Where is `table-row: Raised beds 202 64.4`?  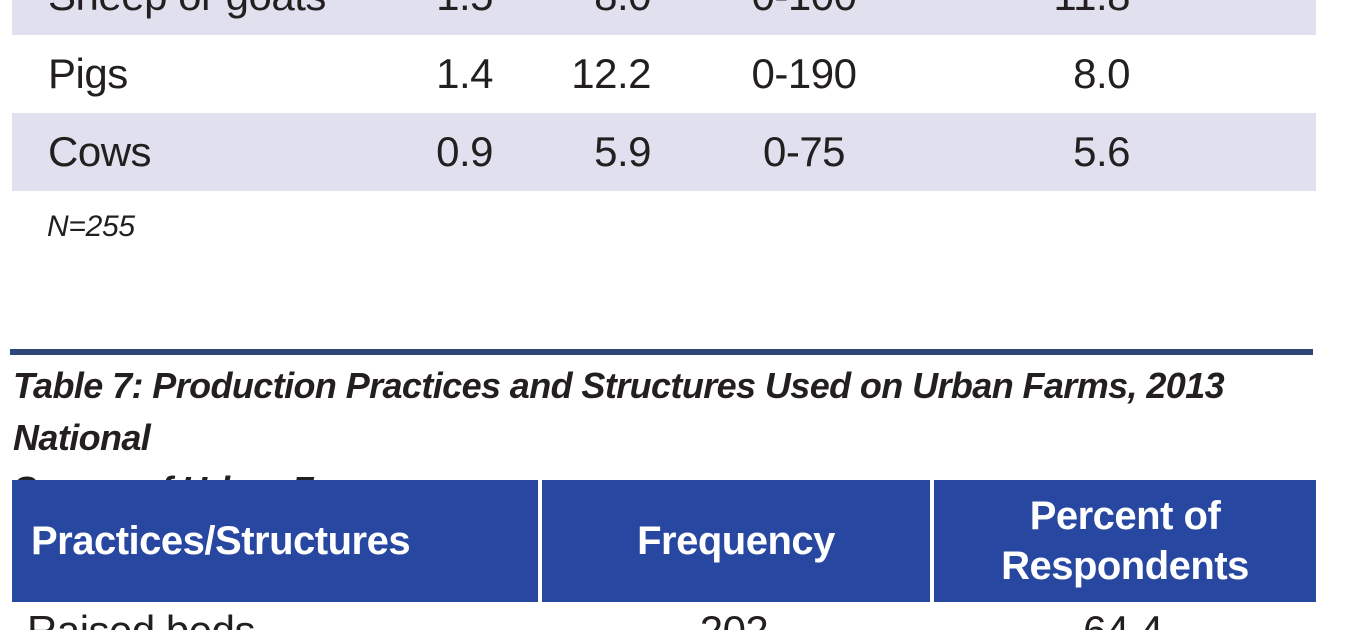 table-row: Raised beds 202 64.4 is located at coordinates (664, 616).